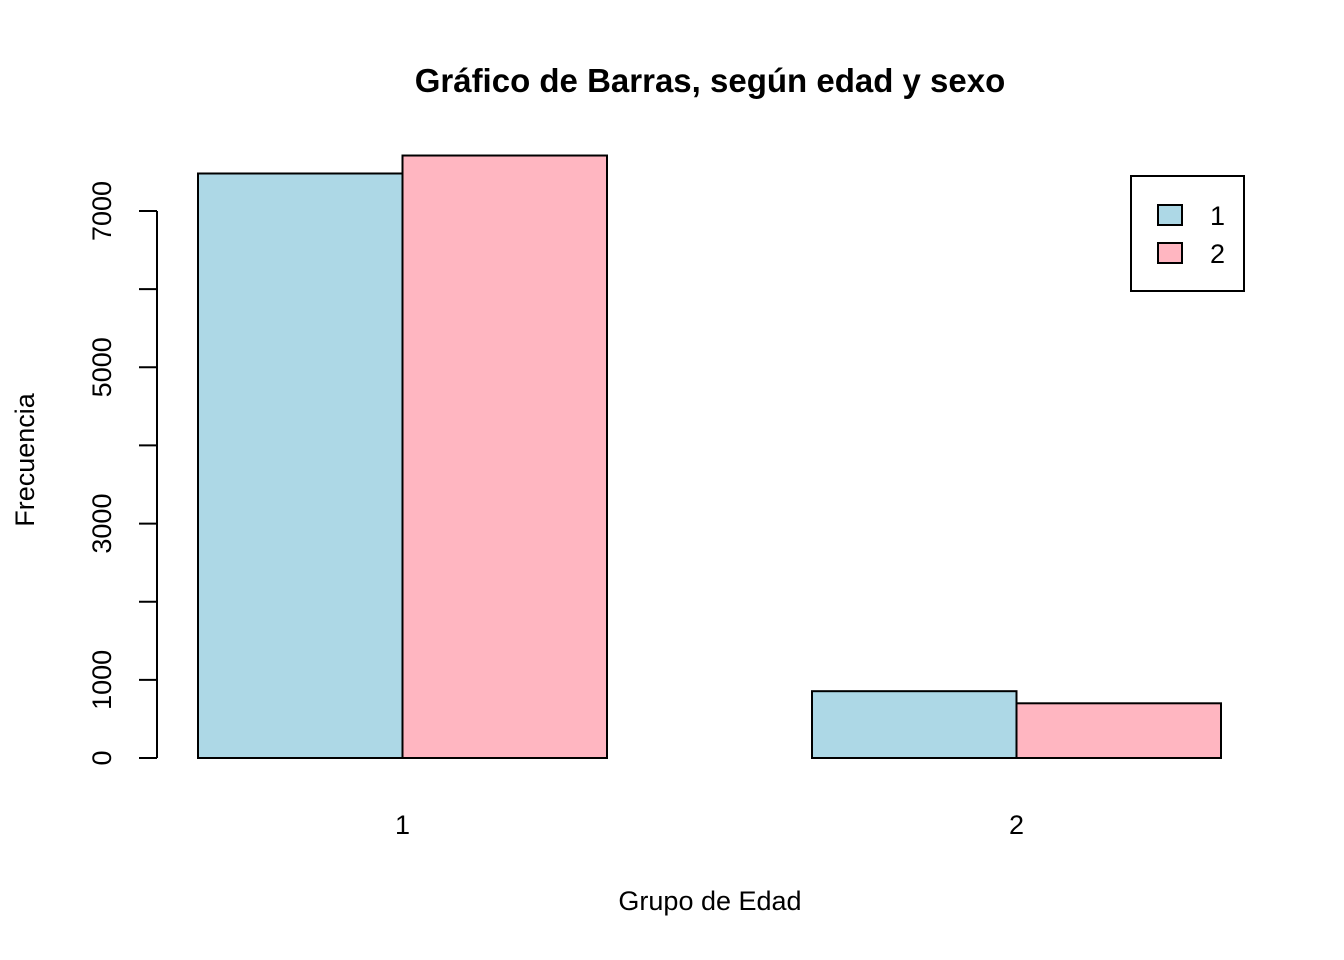  Describe the element at coordinates (1217, 254) in the screenshot. I see `legend-label-2: 2` at that location.